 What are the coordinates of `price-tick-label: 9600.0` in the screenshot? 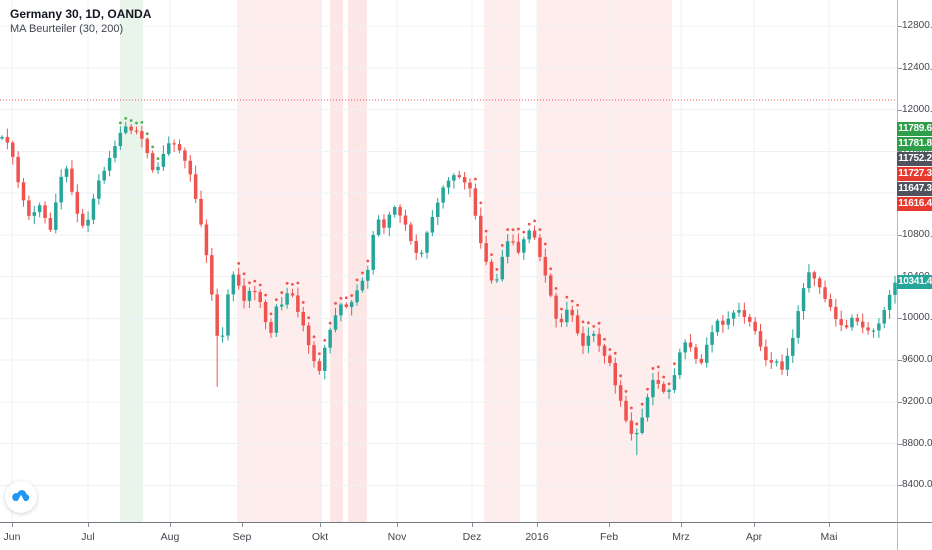 It's located at (917, 360).